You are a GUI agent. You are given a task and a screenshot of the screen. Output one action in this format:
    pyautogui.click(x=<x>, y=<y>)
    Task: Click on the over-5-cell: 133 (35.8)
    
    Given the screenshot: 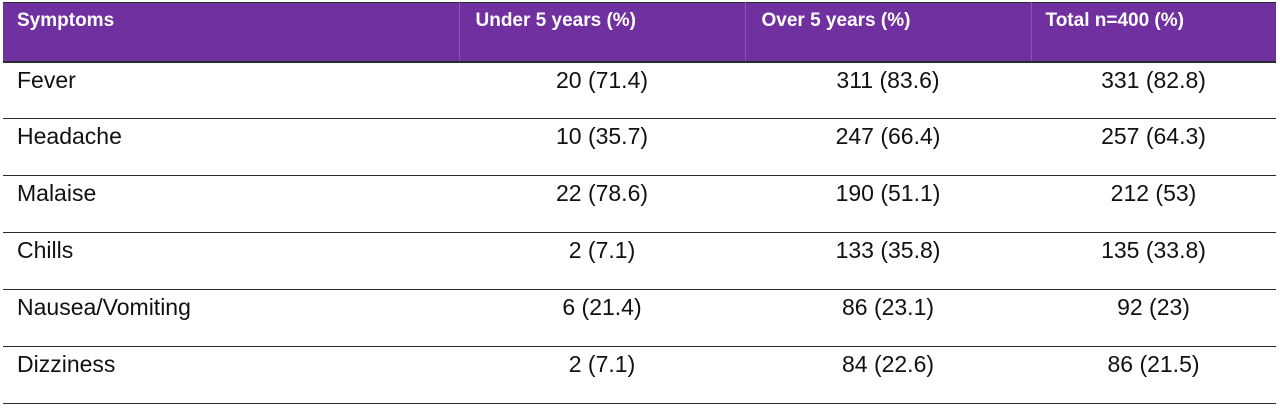 What is the action you would take?
    pyautogui.click(x=888, y=261)
    